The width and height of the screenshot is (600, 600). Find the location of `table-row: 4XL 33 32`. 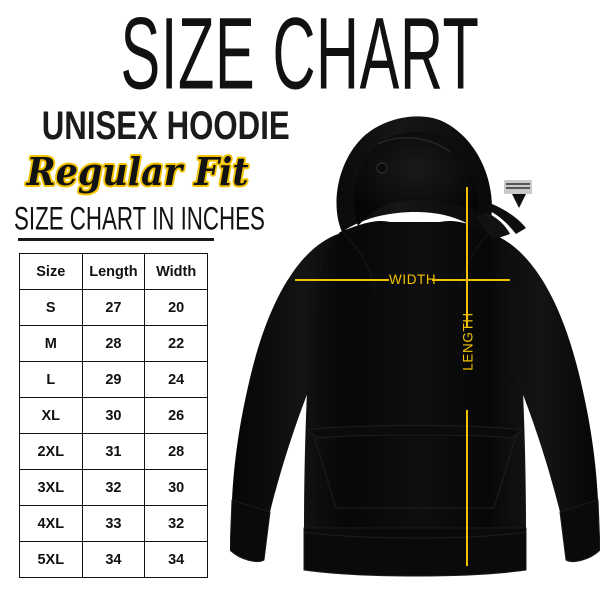

table-row: 4XL 33 32 is located at coordinates (113, 523).